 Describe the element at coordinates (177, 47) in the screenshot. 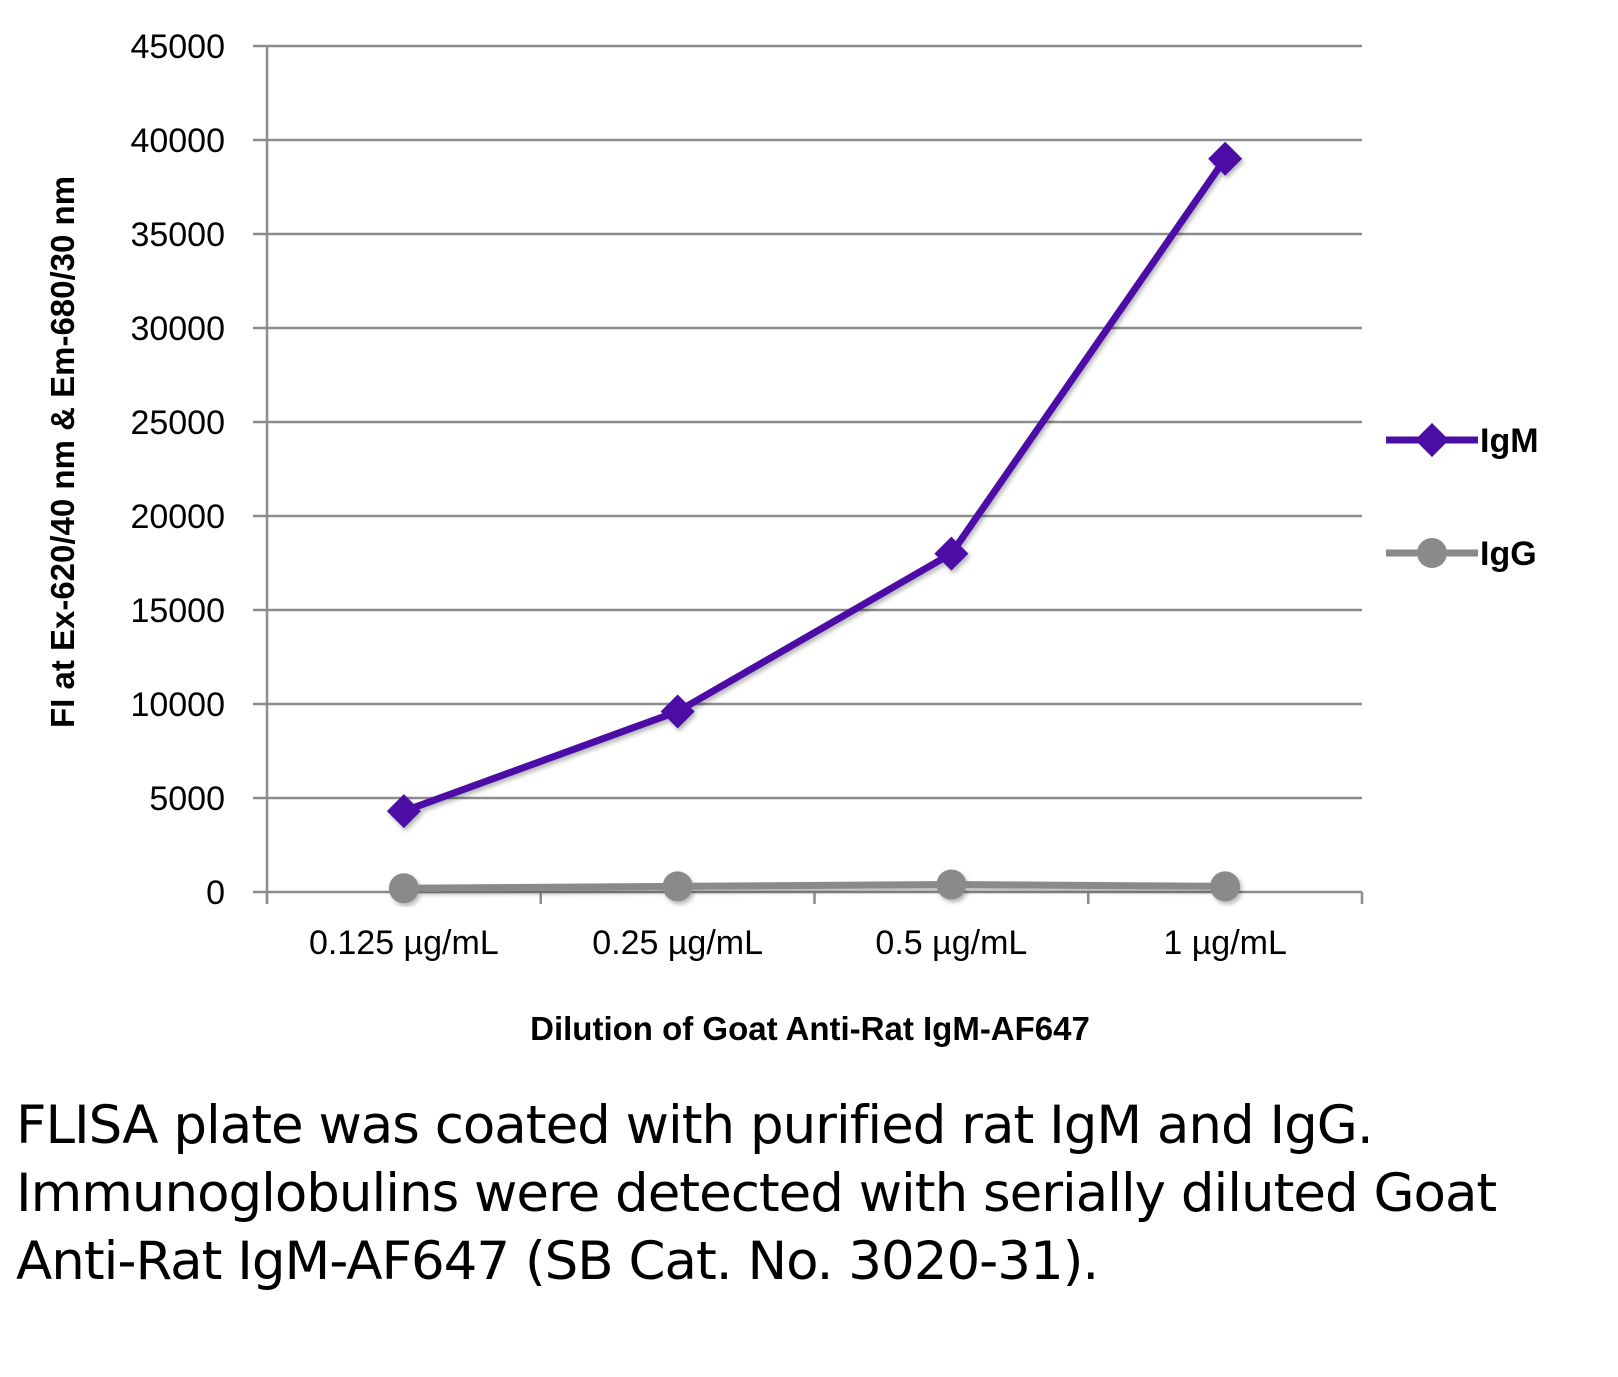

I see `y-tick-label: 45000` at that location.